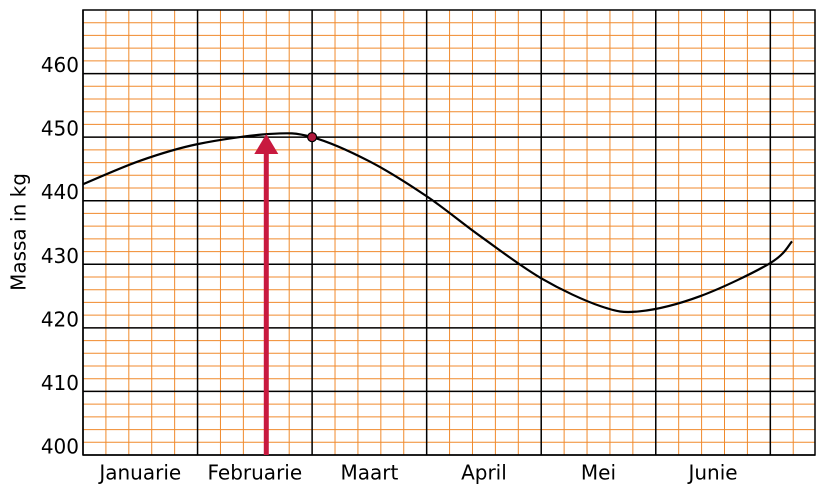  What do you see at coordinates (60, 447) in the screenshot?
I see `y-tick-label: 400` at bounding box center [60, 447].